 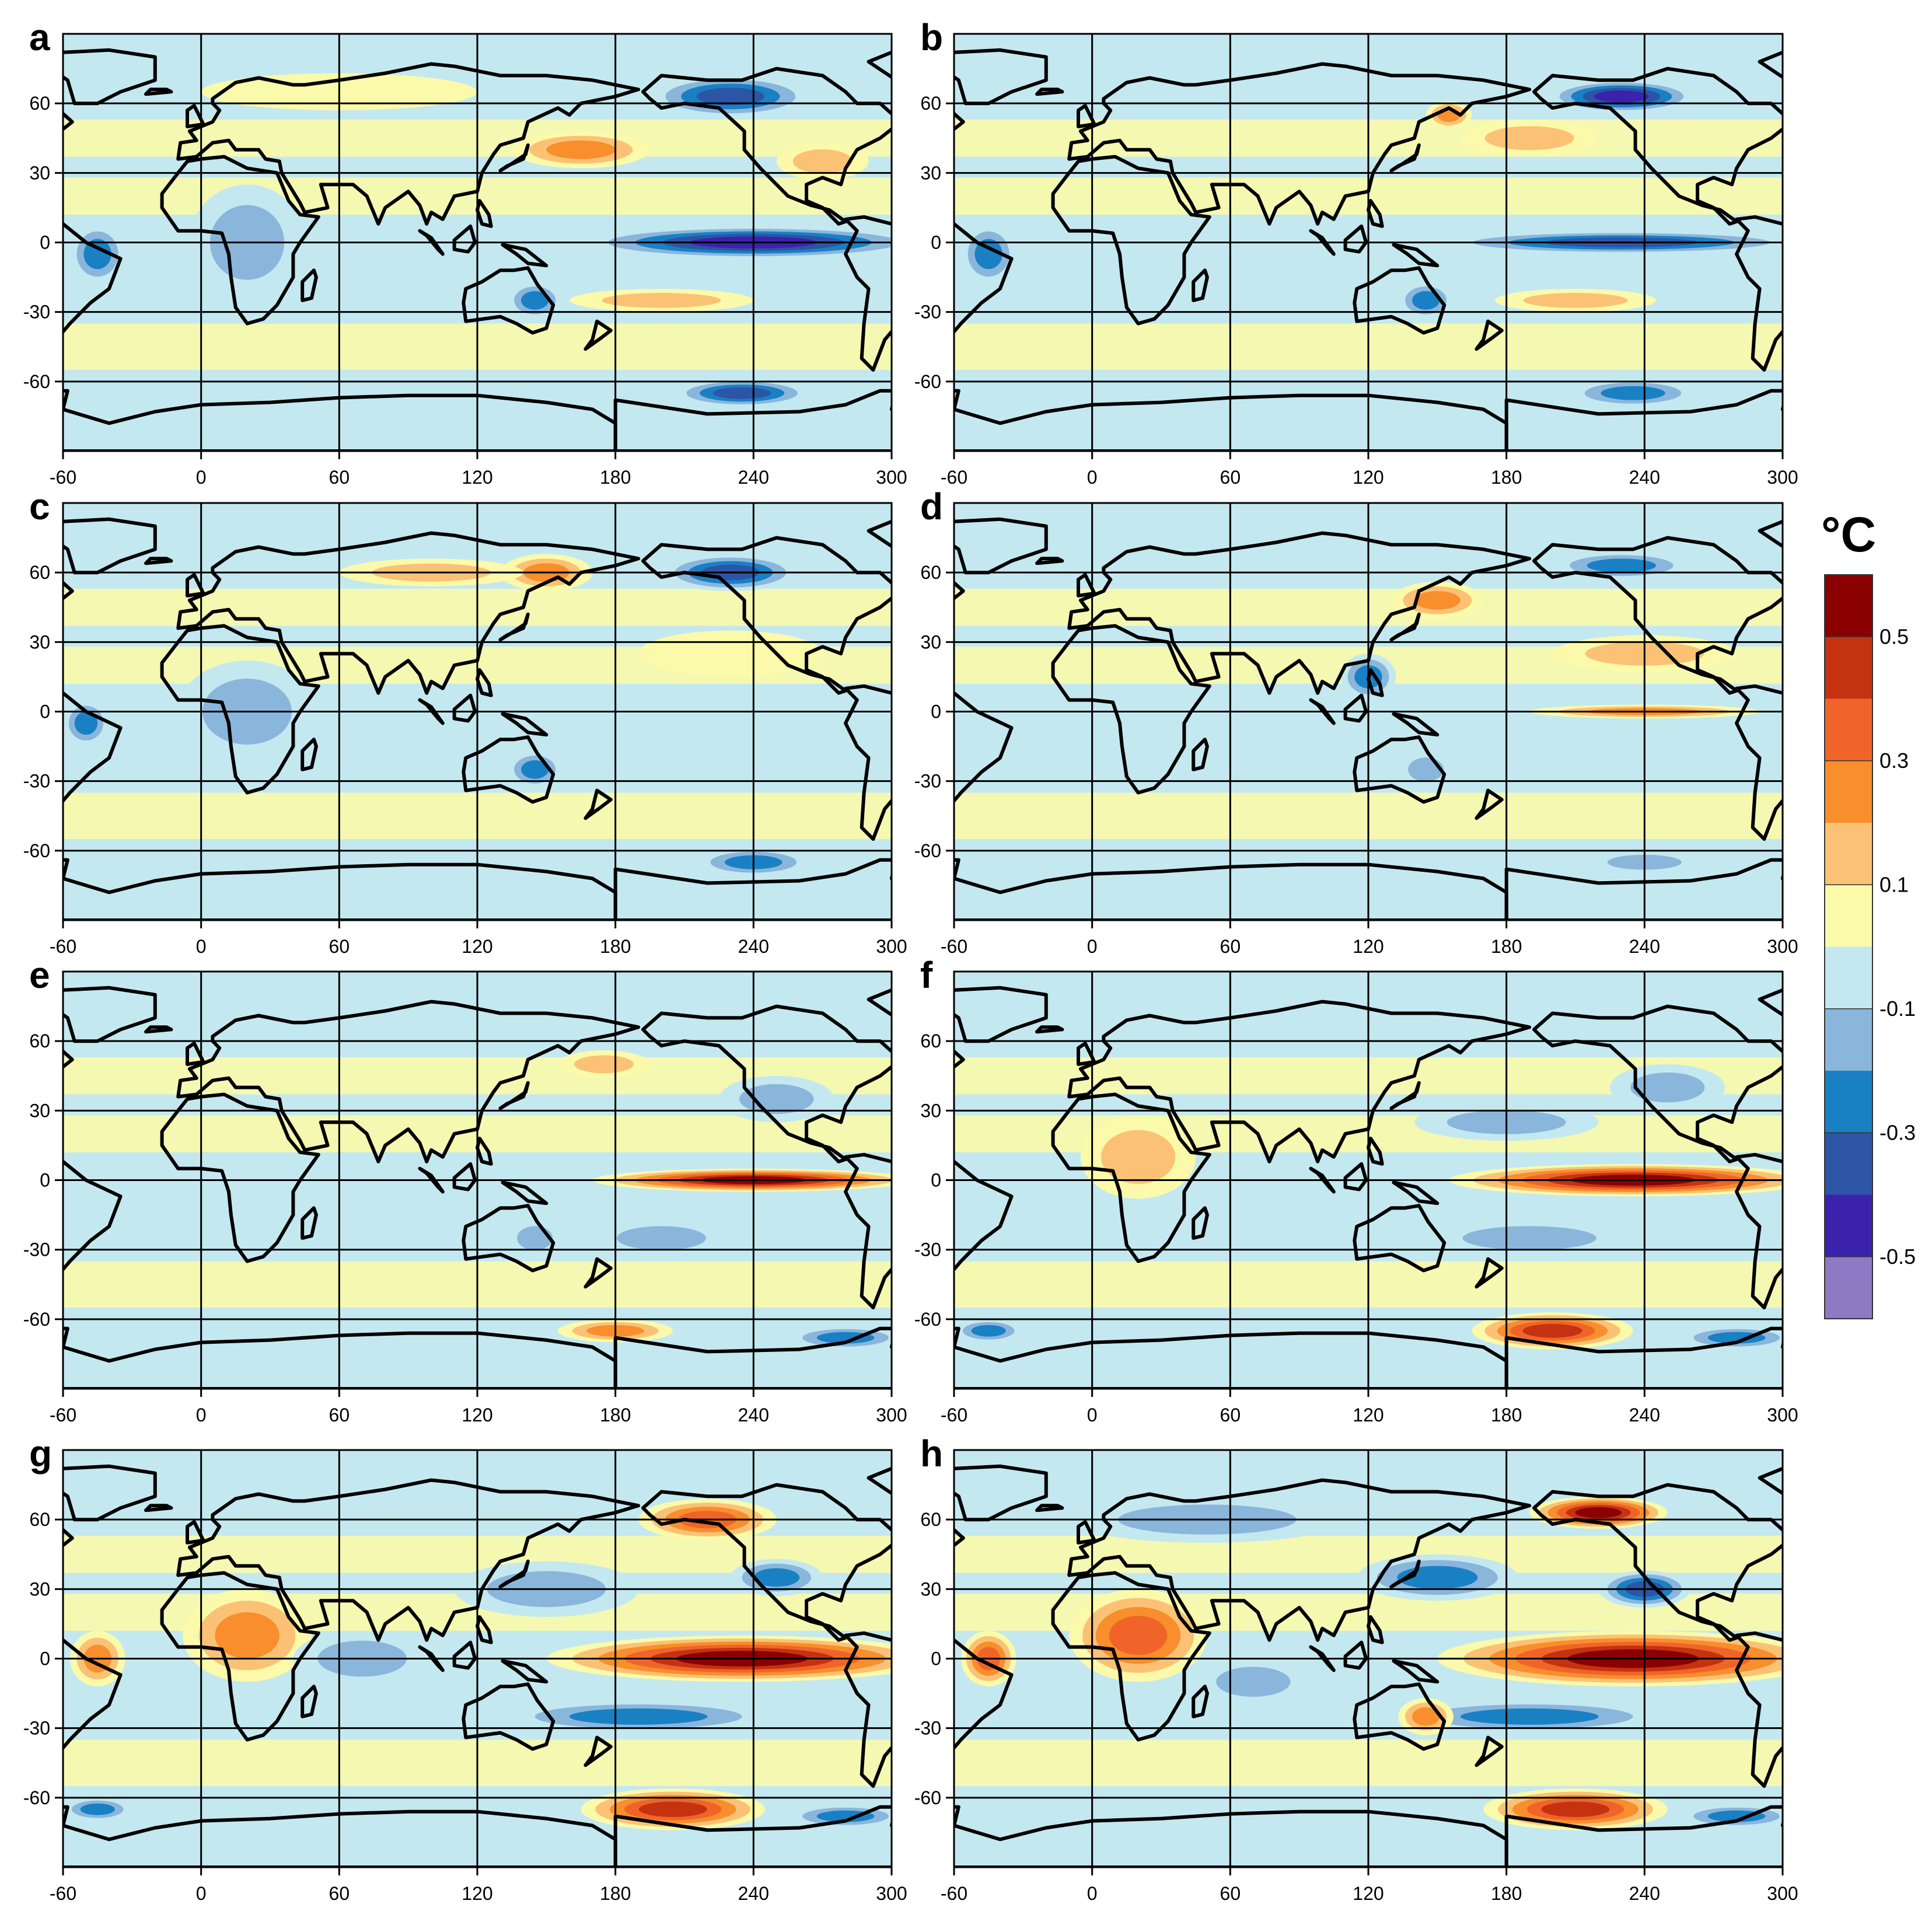 What do you see at coordinates (1894, 761) in the screenshot?
I see `colorbar-tick-label: 0.3` at bounding box center [1894, 761].